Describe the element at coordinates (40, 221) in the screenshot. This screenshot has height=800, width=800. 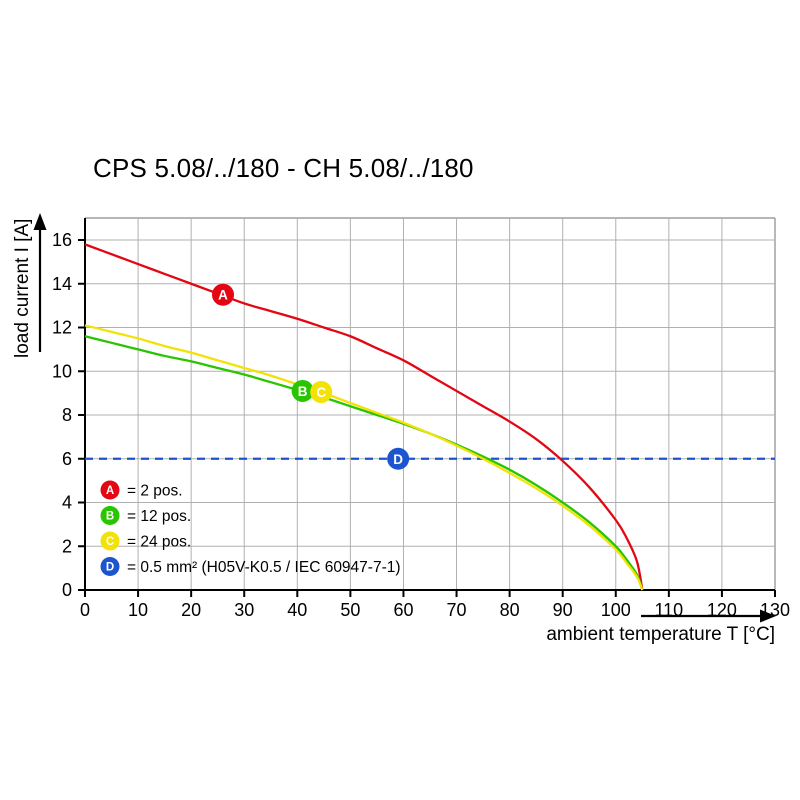
I see `y-axis-arrow-head` at that location.